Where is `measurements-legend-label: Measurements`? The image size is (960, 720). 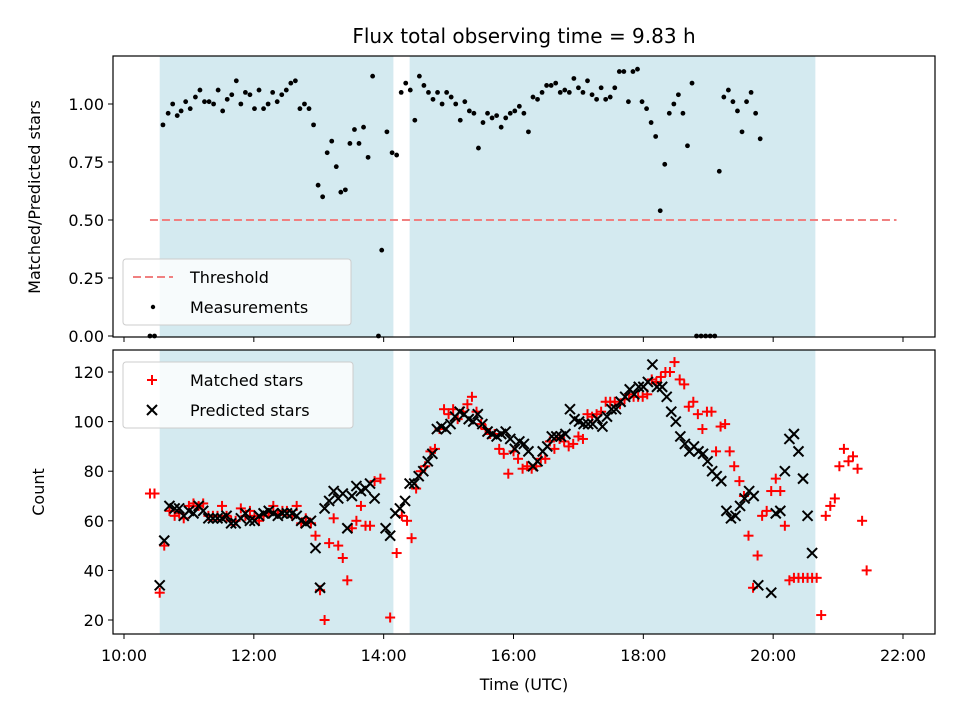 measurements-legend-label: Measurements is located at coordinates (249, 307).